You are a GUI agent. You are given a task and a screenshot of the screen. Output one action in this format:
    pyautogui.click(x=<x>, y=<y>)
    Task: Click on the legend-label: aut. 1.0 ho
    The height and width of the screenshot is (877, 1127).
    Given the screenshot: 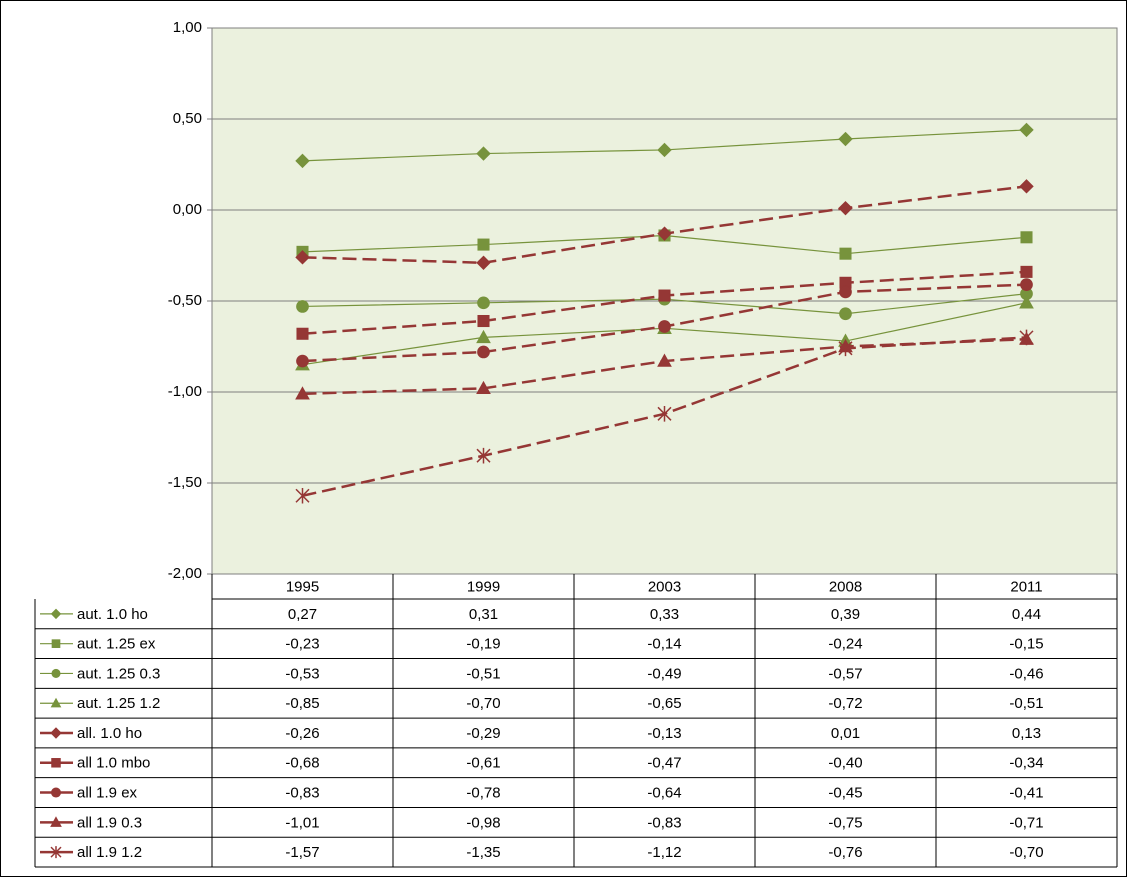 What is the action you would take?
    pyautogui.click(x=112, y=614)
    